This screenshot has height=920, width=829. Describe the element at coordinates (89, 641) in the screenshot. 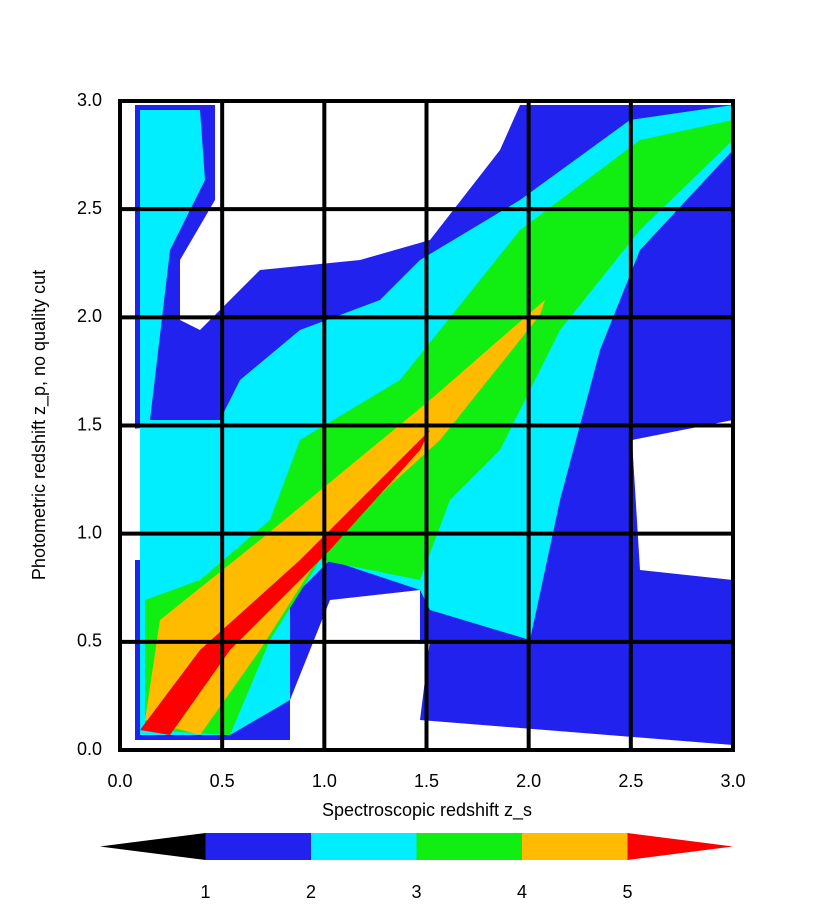

I see `y-tick-label: 0.5` at that location.